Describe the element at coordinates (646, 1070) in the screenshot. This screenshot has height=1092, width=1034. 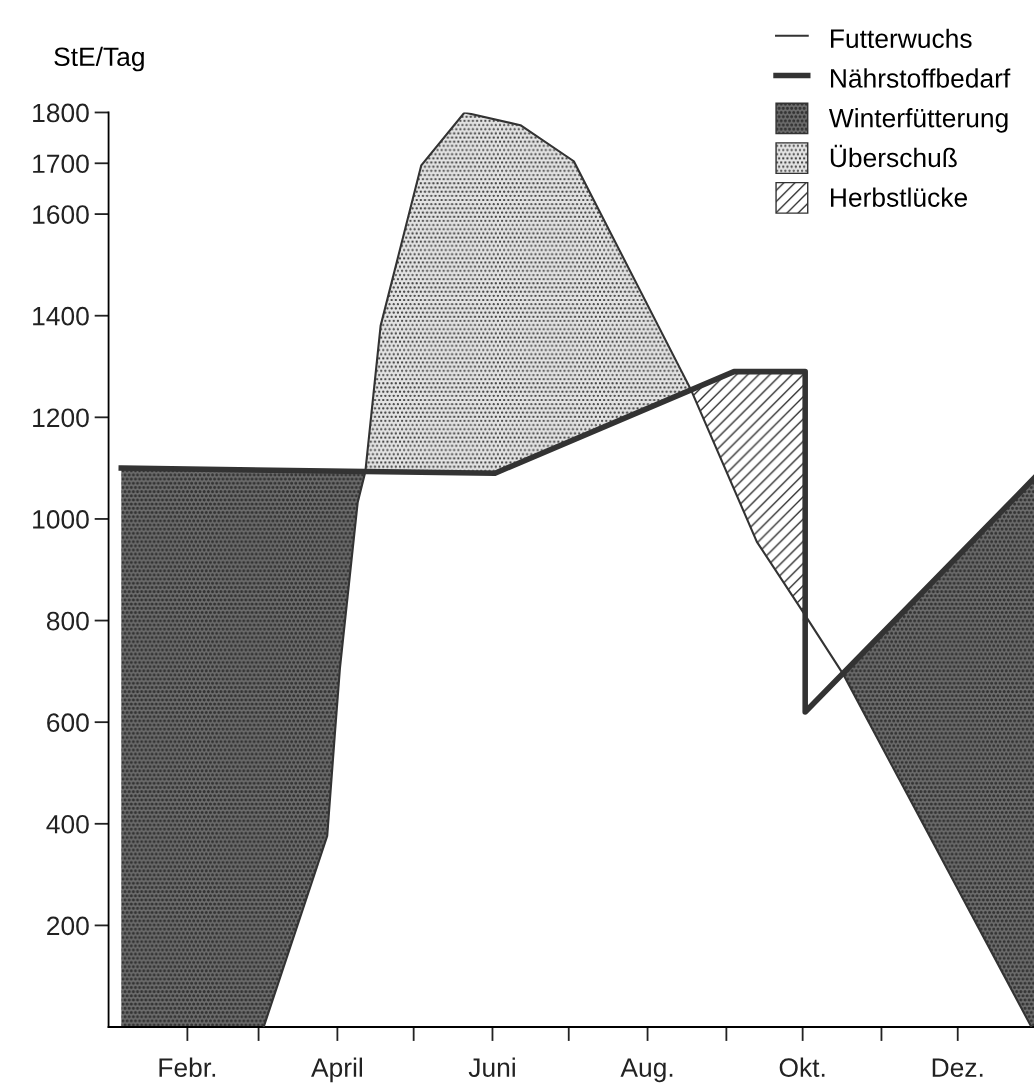
I see `x-tick-label: Aug.` at that location.